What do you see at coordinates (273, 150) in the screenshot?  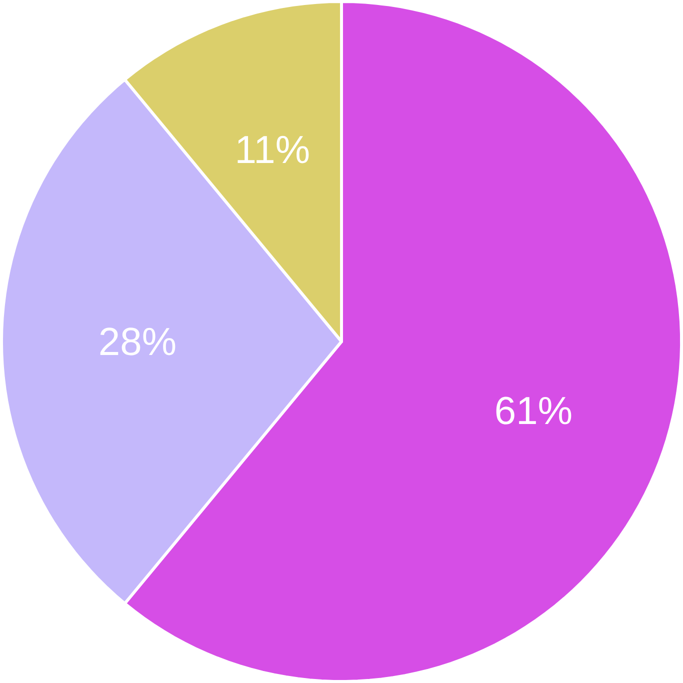 I see `data-label: 11%` at bounding box center [273, 150].